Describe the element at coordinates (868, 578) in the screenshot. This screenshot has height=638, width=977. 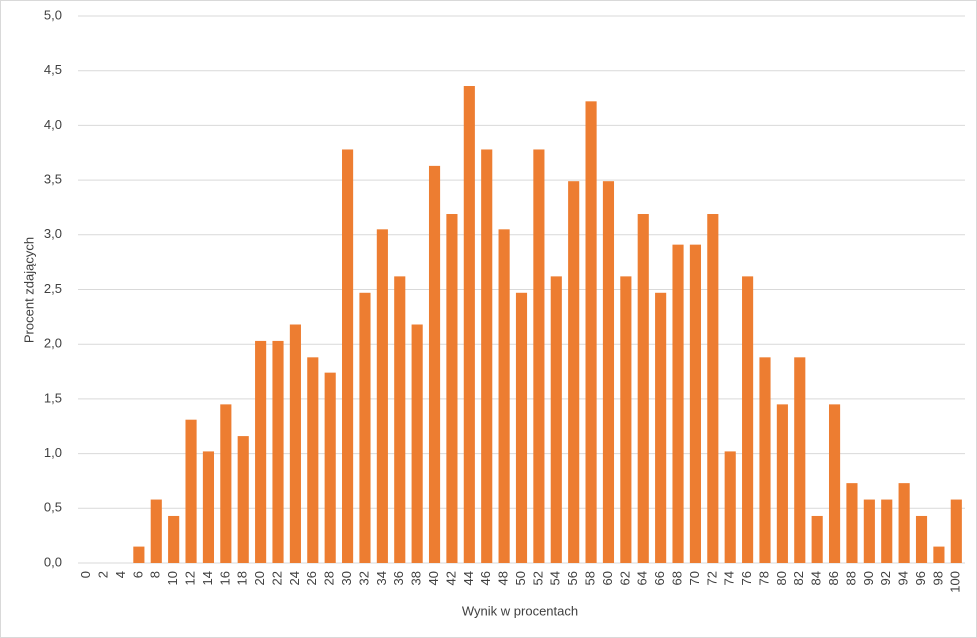
I see `x-tick-label: 90` at that location.